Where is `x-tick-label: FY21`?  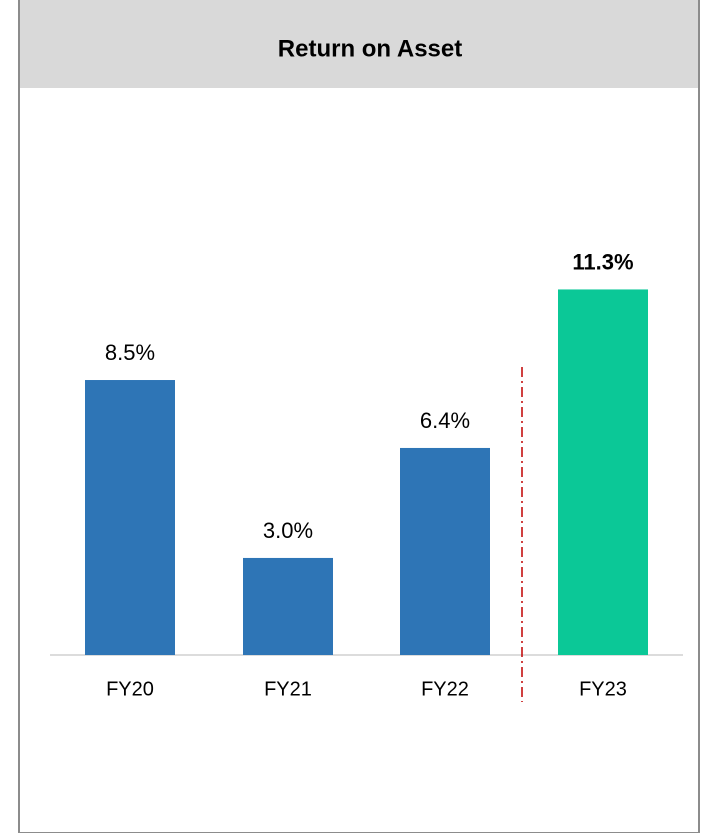
x-tick-label: FY21 is located at coordinates (288, 689).